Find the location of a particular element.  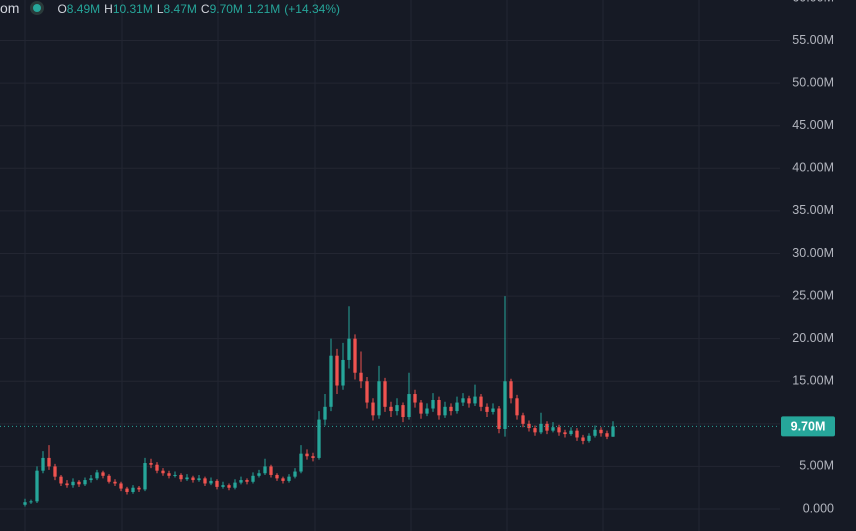

legend-value: 8.49M is located at coordinates (83, 9).